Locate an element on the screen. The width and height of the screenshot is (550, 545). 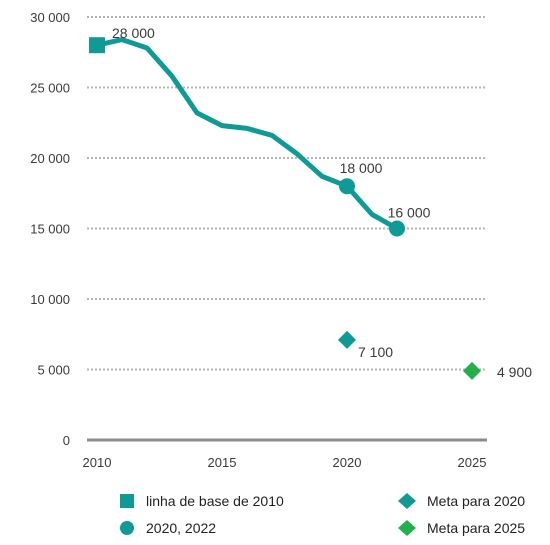
data-label: 28 000 is located at coordinates (133, 33).